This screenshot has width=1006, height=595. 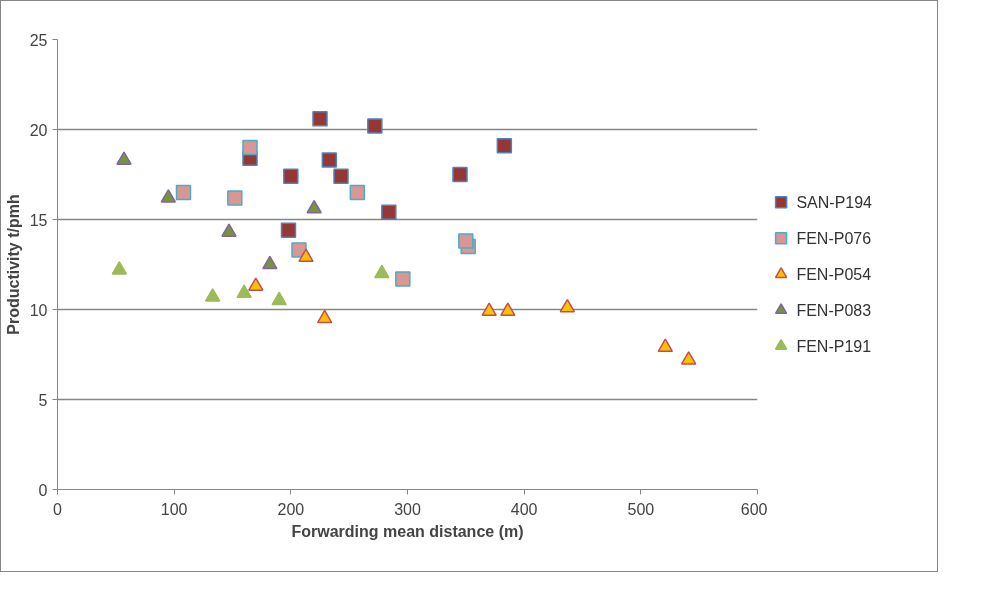 I want to click on legend-label: FEN-P076, so click(x=834, y=238).